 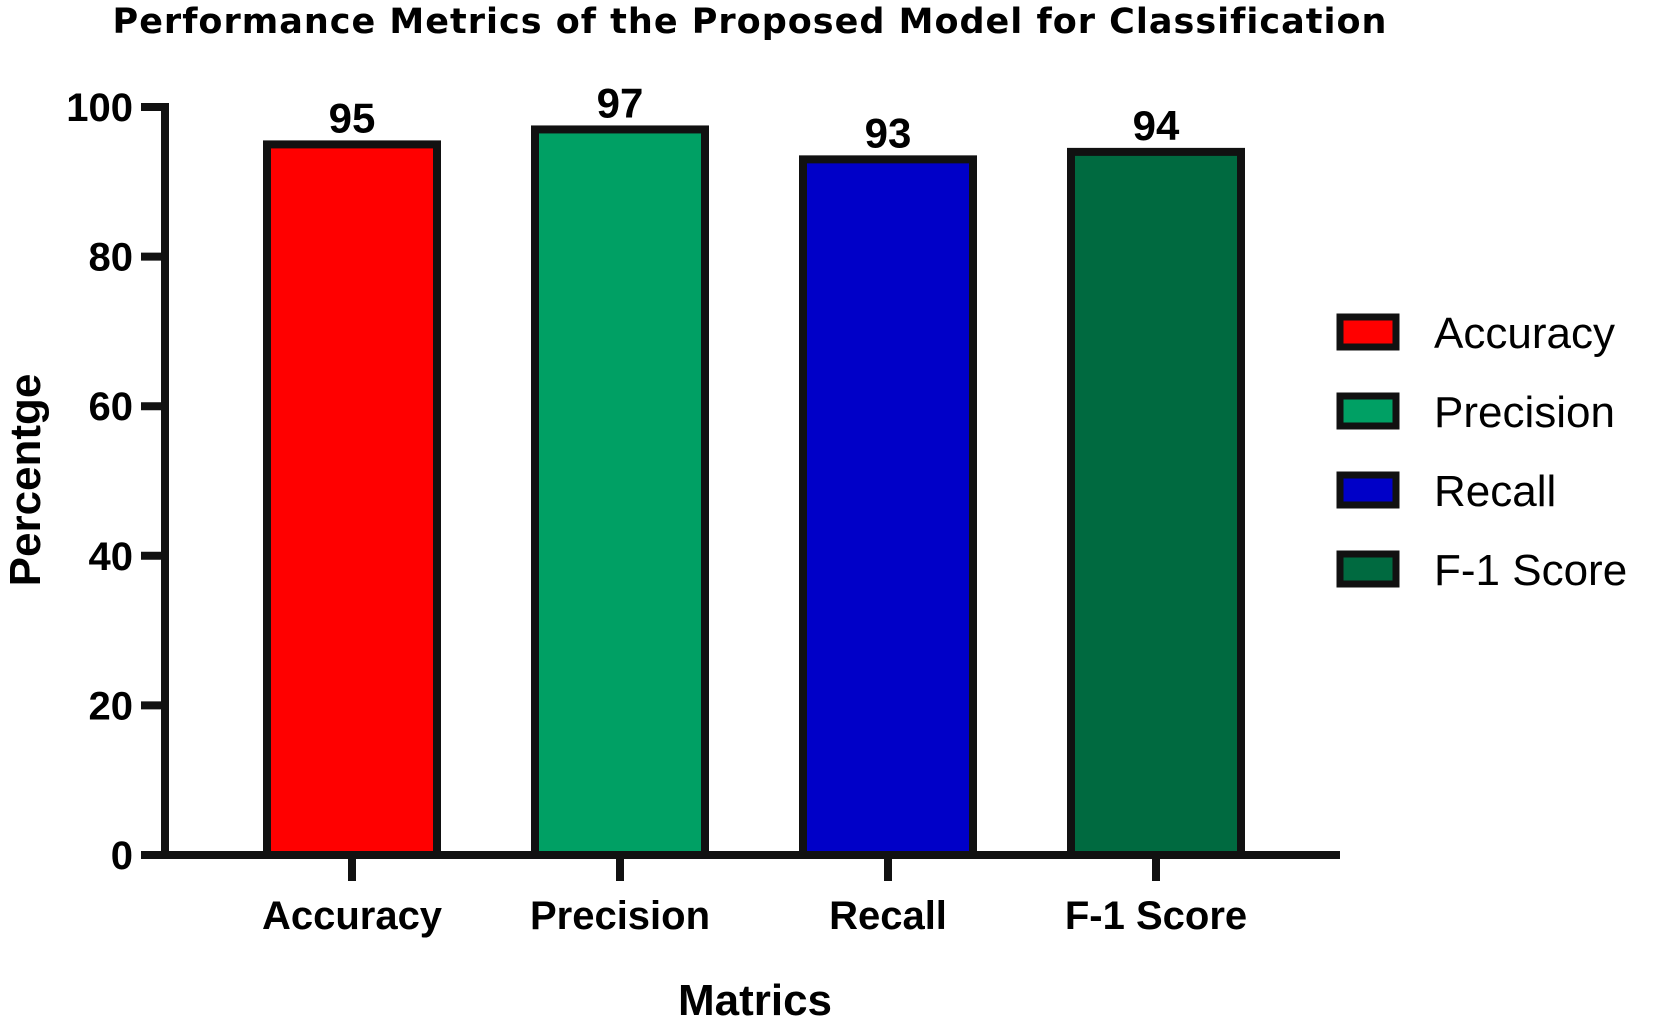 I want to click on data-label: 95, so click(x=352, y=117).